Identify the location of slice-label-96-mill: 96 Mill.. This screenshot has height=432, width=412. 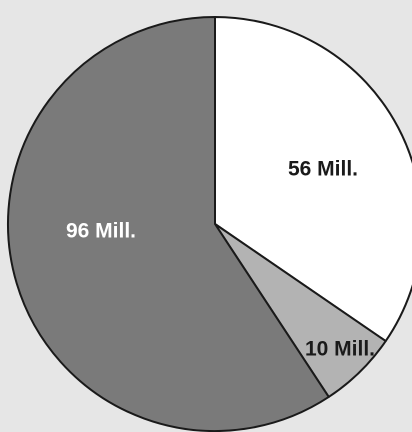
(101, 231).